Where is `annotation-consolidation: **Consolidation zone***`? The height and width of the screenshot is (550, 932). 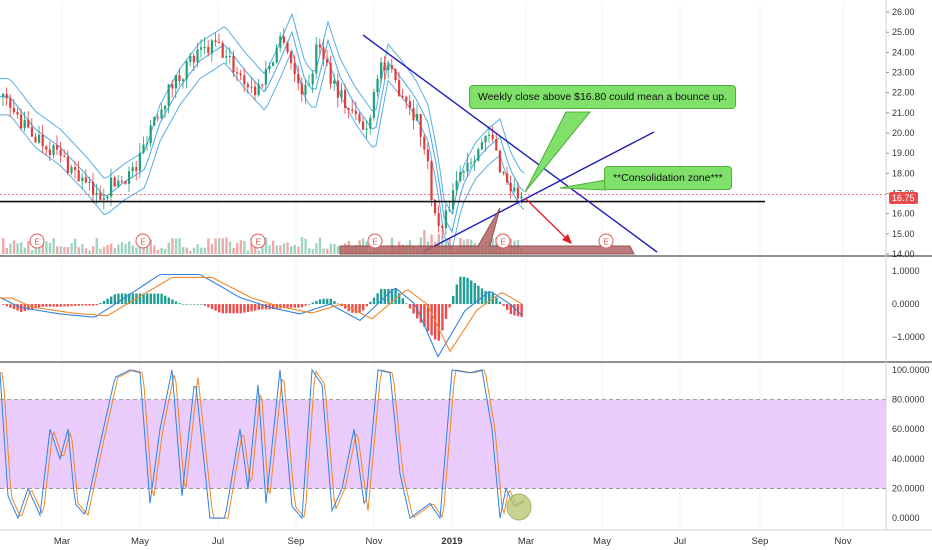 annotation-consolidation: **Consolidation zone*** is located at coordinates (668, 178).